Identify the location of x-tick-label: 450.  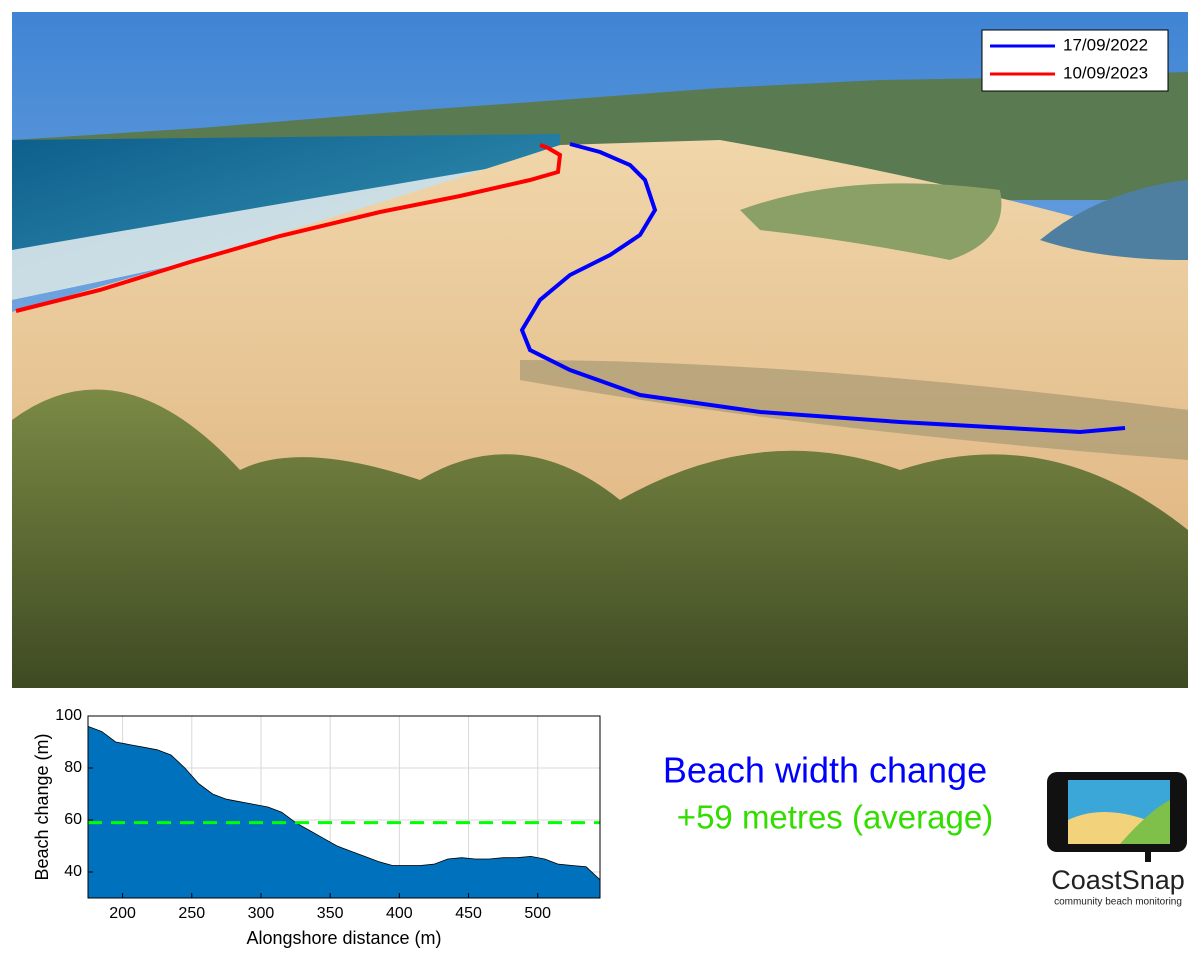
(468, 913).